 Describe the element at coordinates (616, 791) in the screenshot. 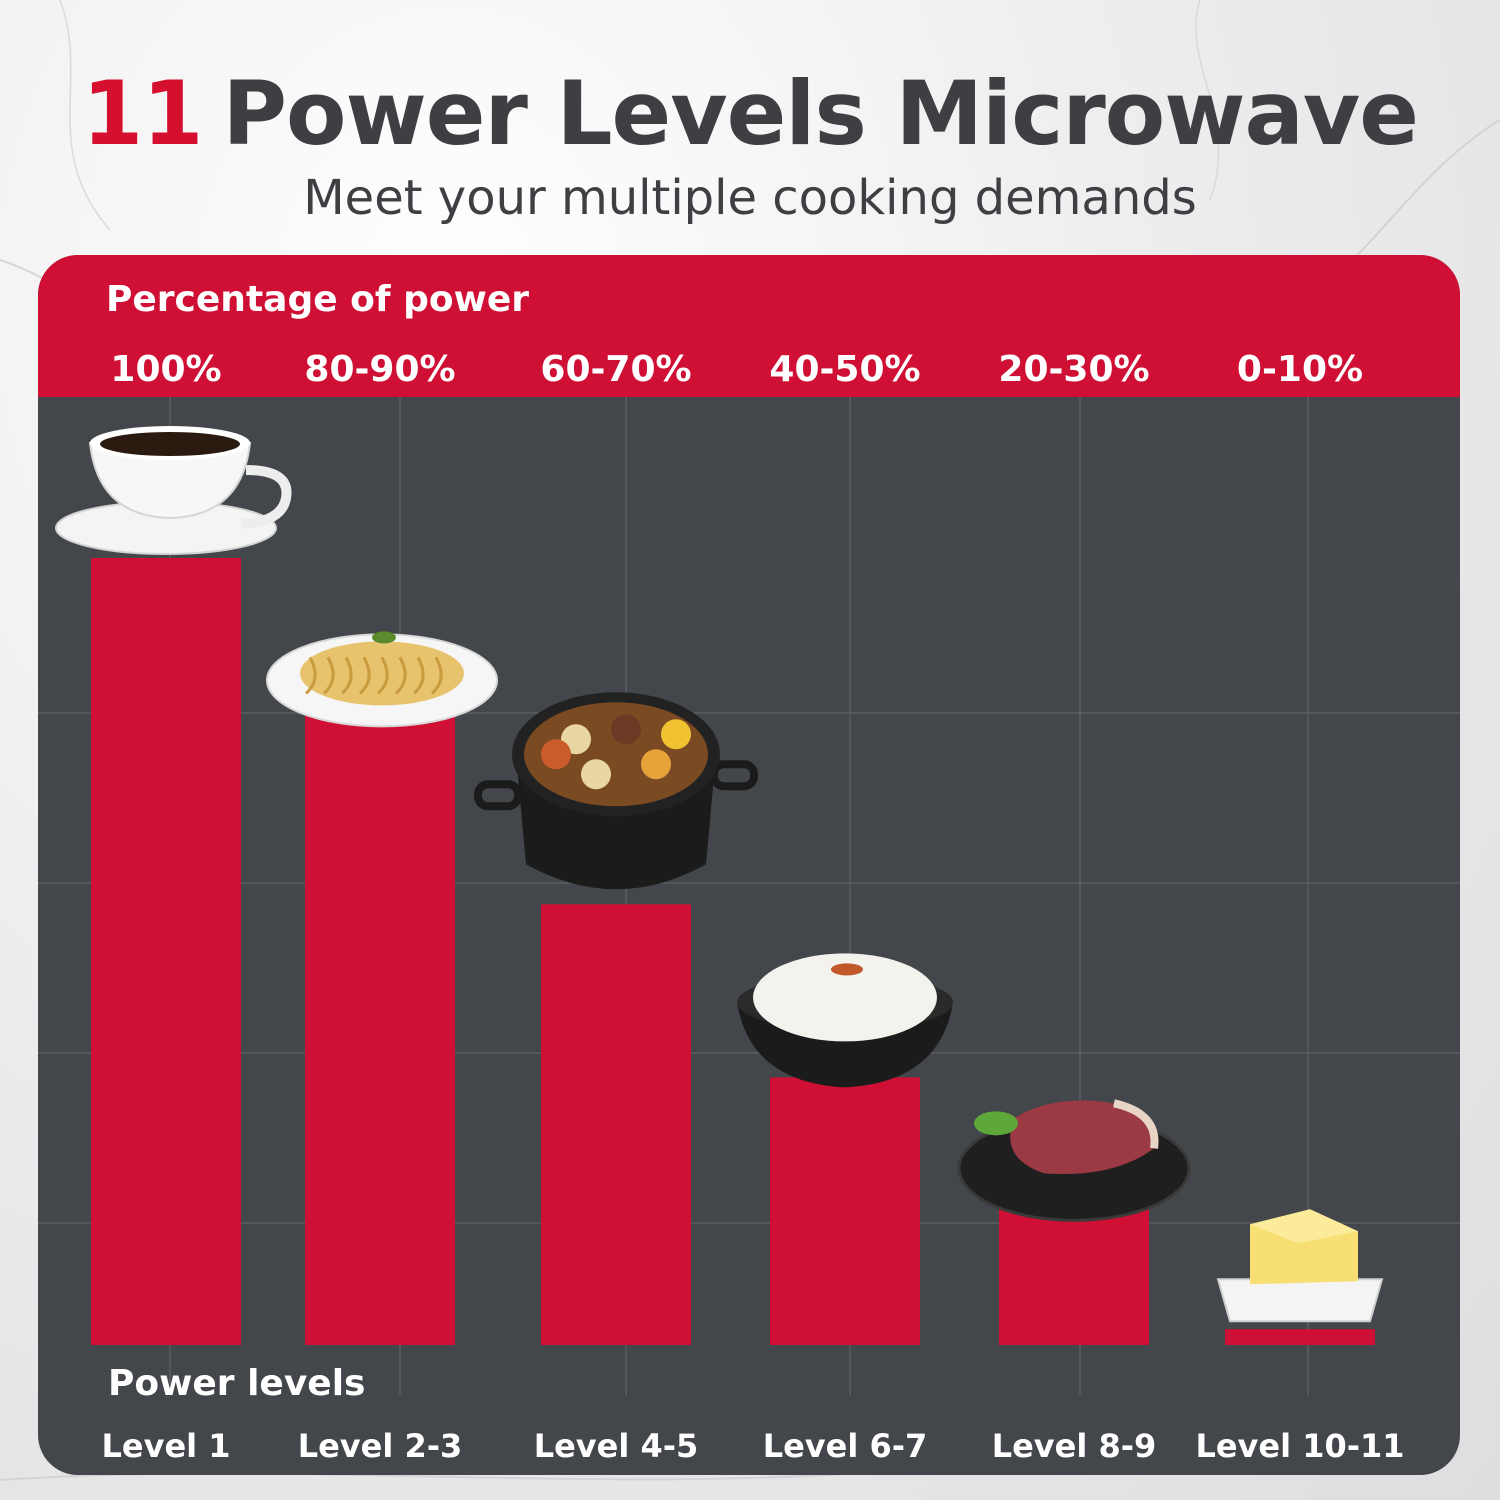

I see `stew-pot-icon` at that location.